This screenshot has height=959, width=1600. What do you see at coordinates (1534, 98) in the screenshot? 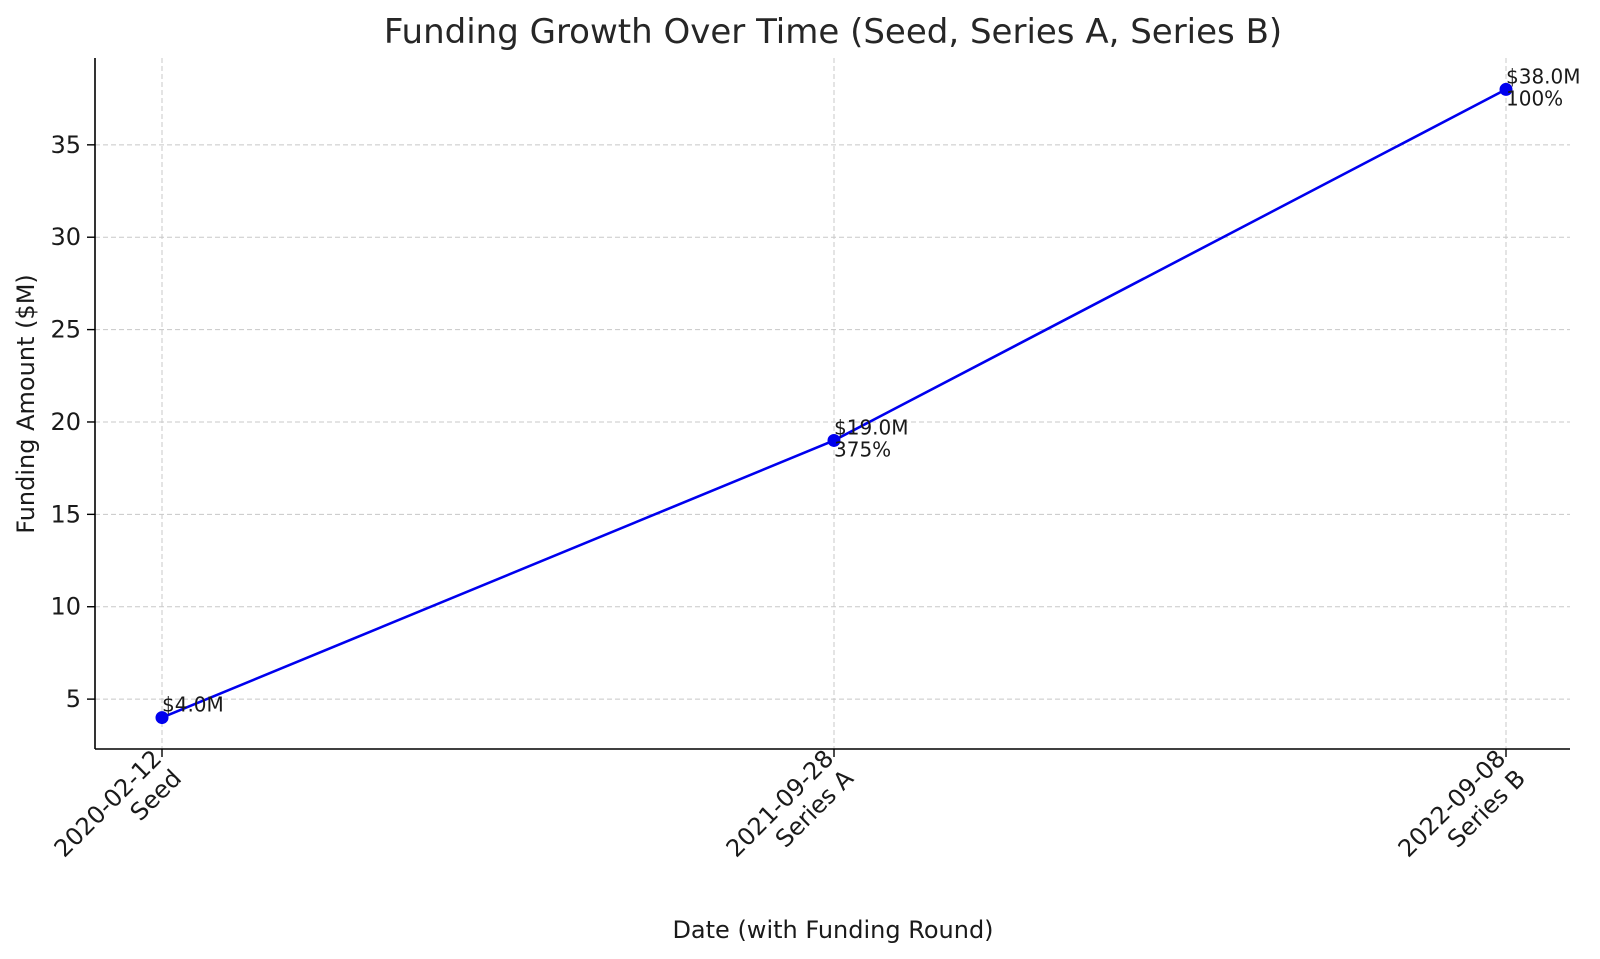
I see `data-label-growth: 100%` at bounding box center [1534, 98].